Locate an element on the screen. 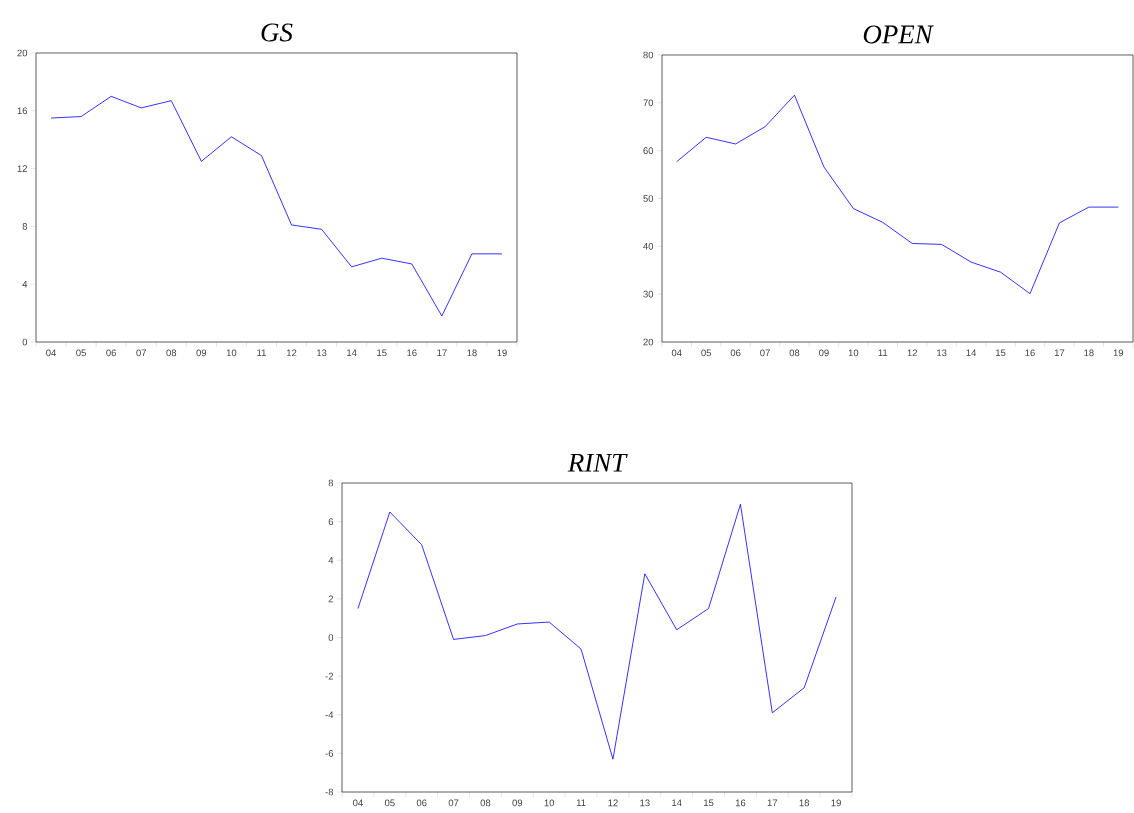 The image size is (1134, 813). y-tick-label: 16 is located at coordinates (22, 111).